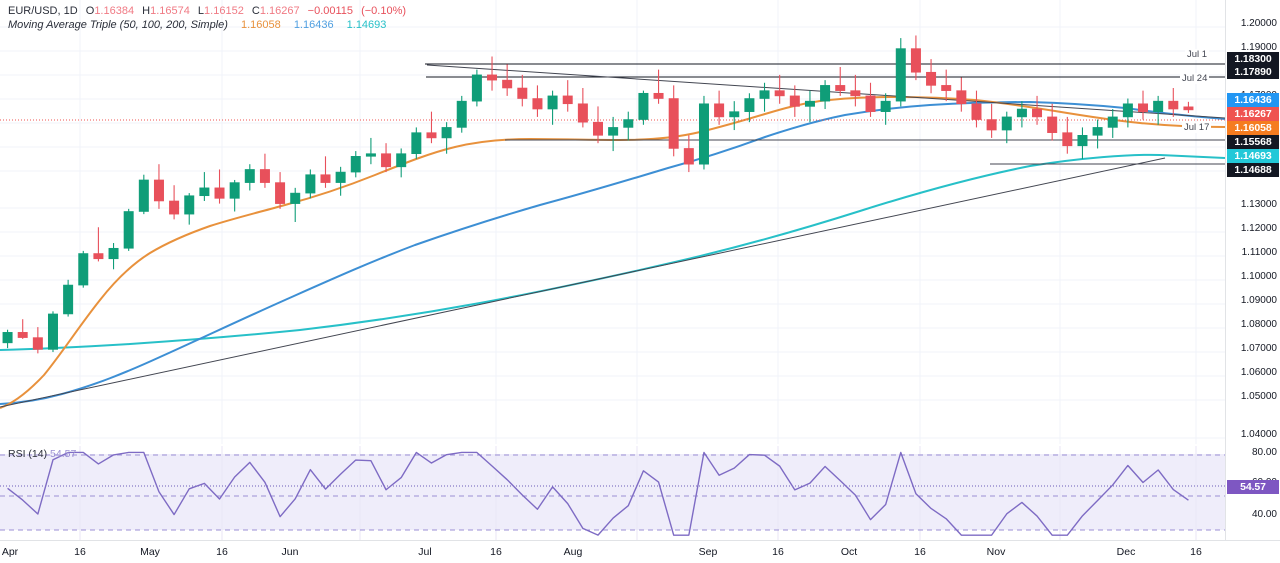  I want to click on price-tick: 1.06000, so click(1258, 372).